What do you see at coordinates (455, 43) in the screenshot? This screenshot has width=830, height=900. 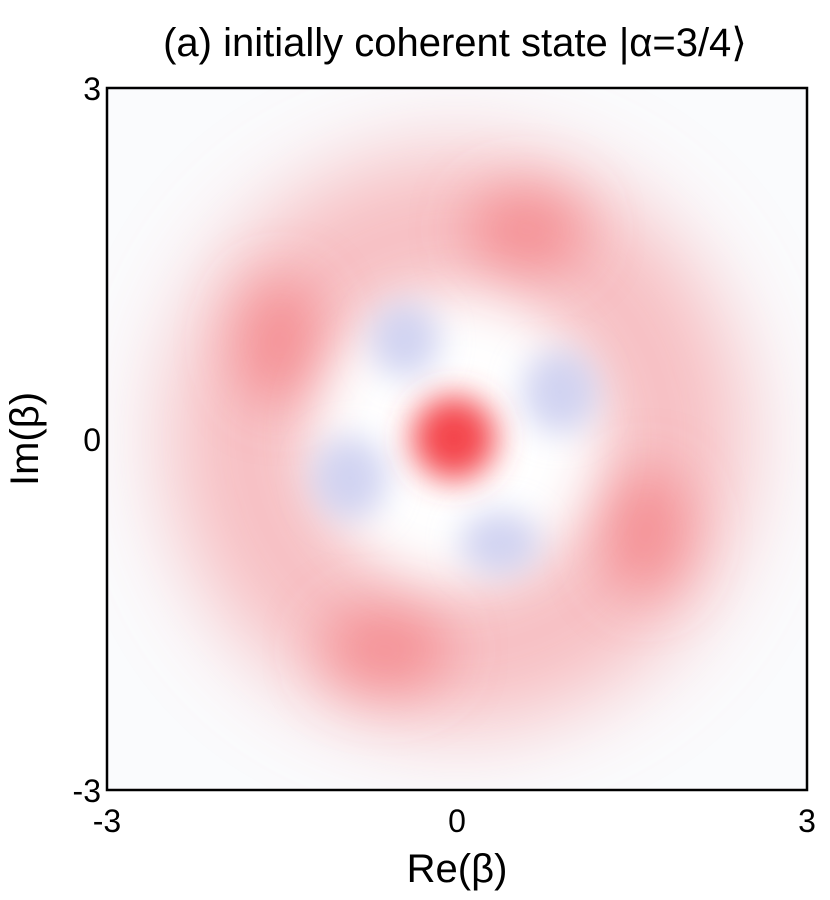 I see `chart-title: (a) initially coherent state |α=3/4⟩` at bounding box center [455, 43].